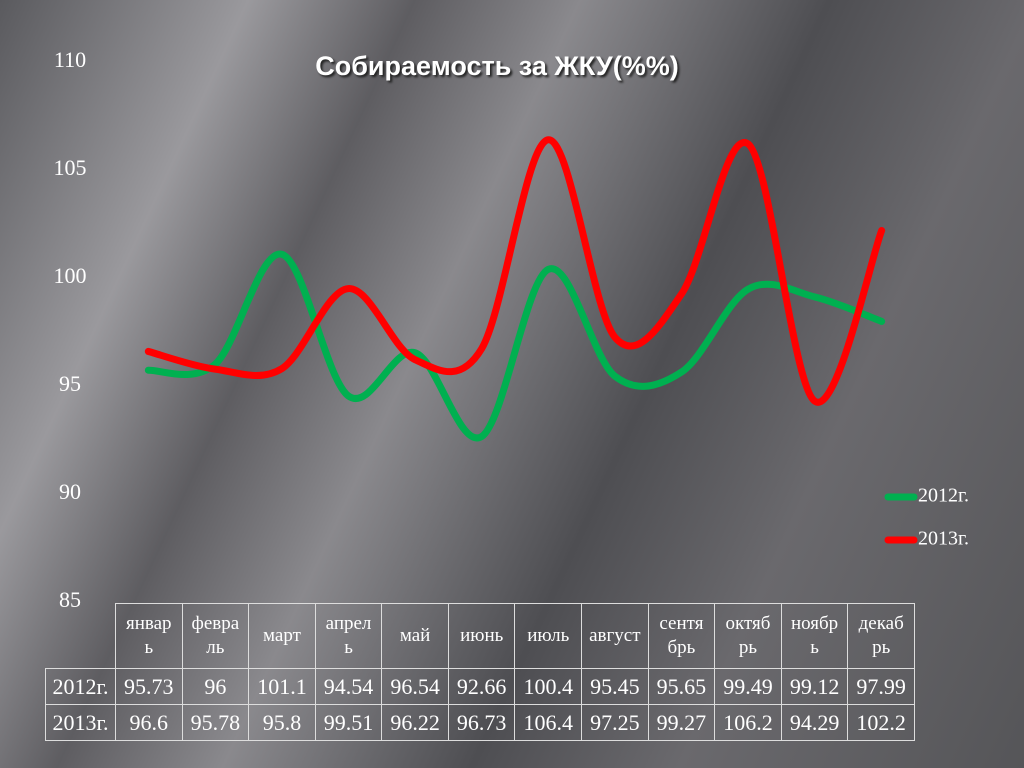 The image size is (1024, 768). What do you see at coordinates (814, 686) in the screenshot?
I see `data-cell: 99.12` at bounding box center [814, 686].